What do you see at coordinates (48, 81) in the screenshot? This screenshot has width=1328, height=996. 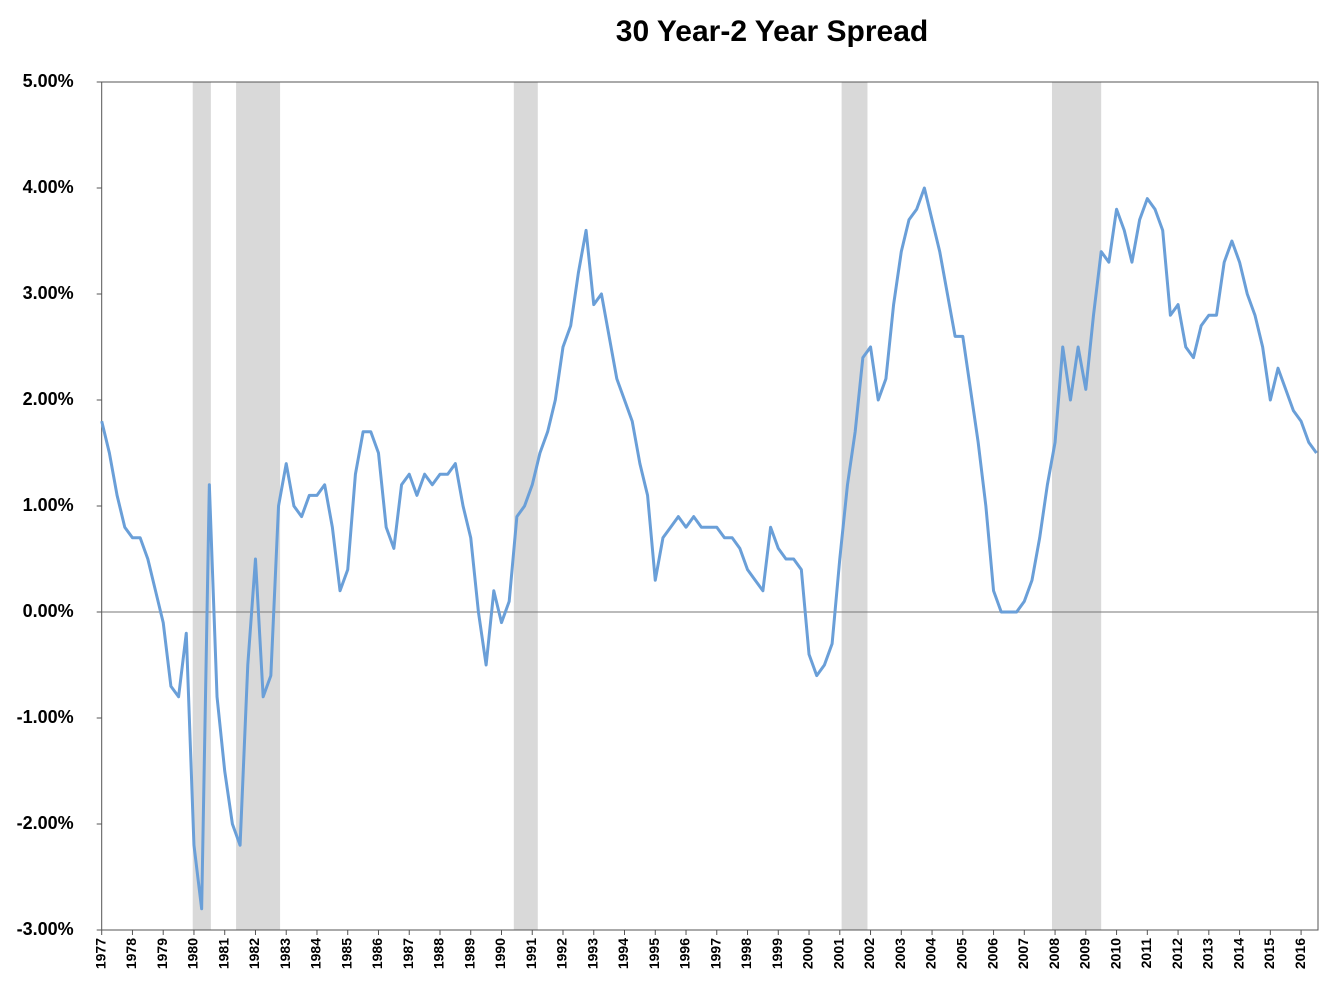 I see `y-tick-label: 5.00%` at bounding box center [48, 81].